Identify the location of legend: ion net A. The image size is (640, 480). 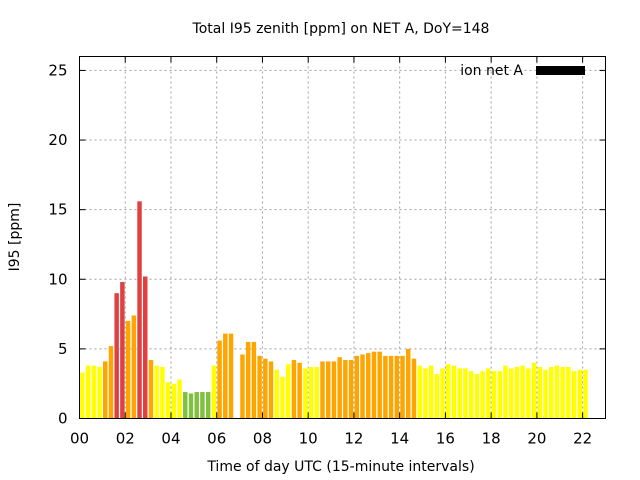
(522, 71).